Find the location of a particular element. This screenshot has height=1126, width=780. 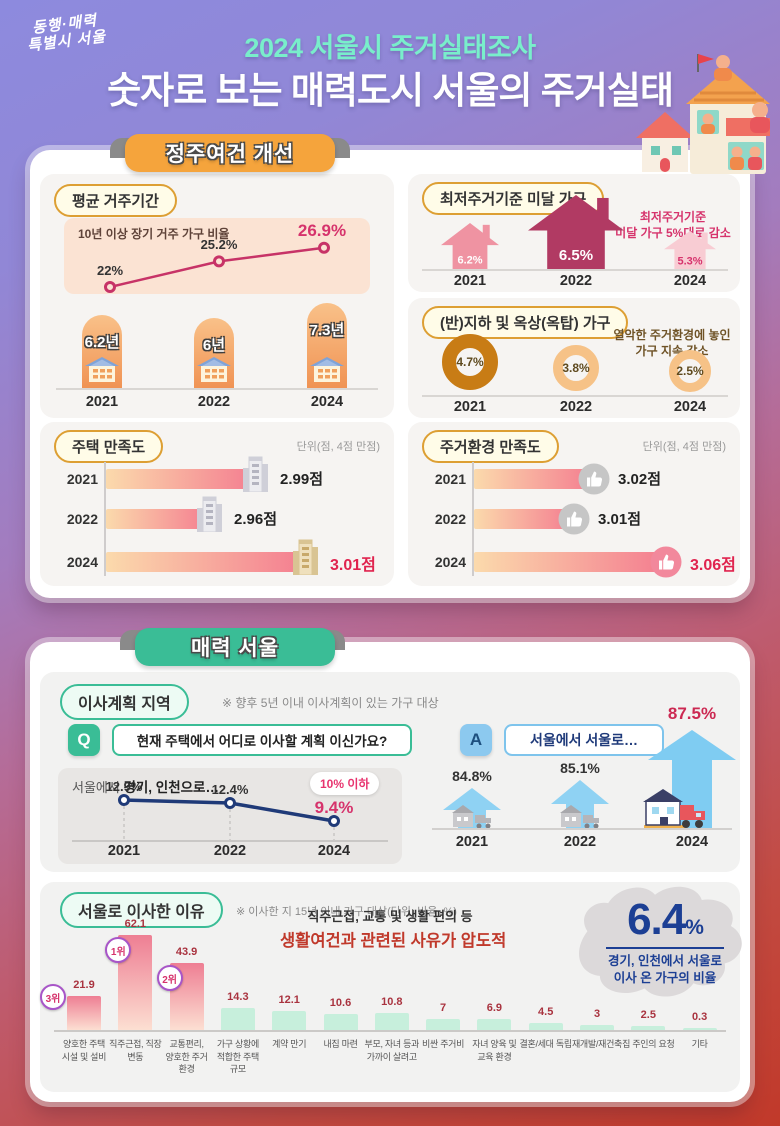

reason-category: 직주근접, 직장 변동 is located at coordinates (135, 1050).